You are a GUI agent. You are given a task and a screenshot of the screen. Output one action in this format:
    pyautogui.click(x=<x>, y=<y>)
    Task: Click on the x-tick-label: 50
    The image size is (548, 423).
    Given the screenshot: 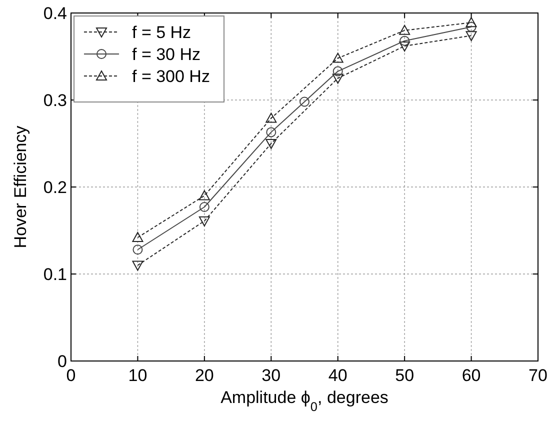 What is the action you would take?
    pyautogui.click(x=404, y=375)
    